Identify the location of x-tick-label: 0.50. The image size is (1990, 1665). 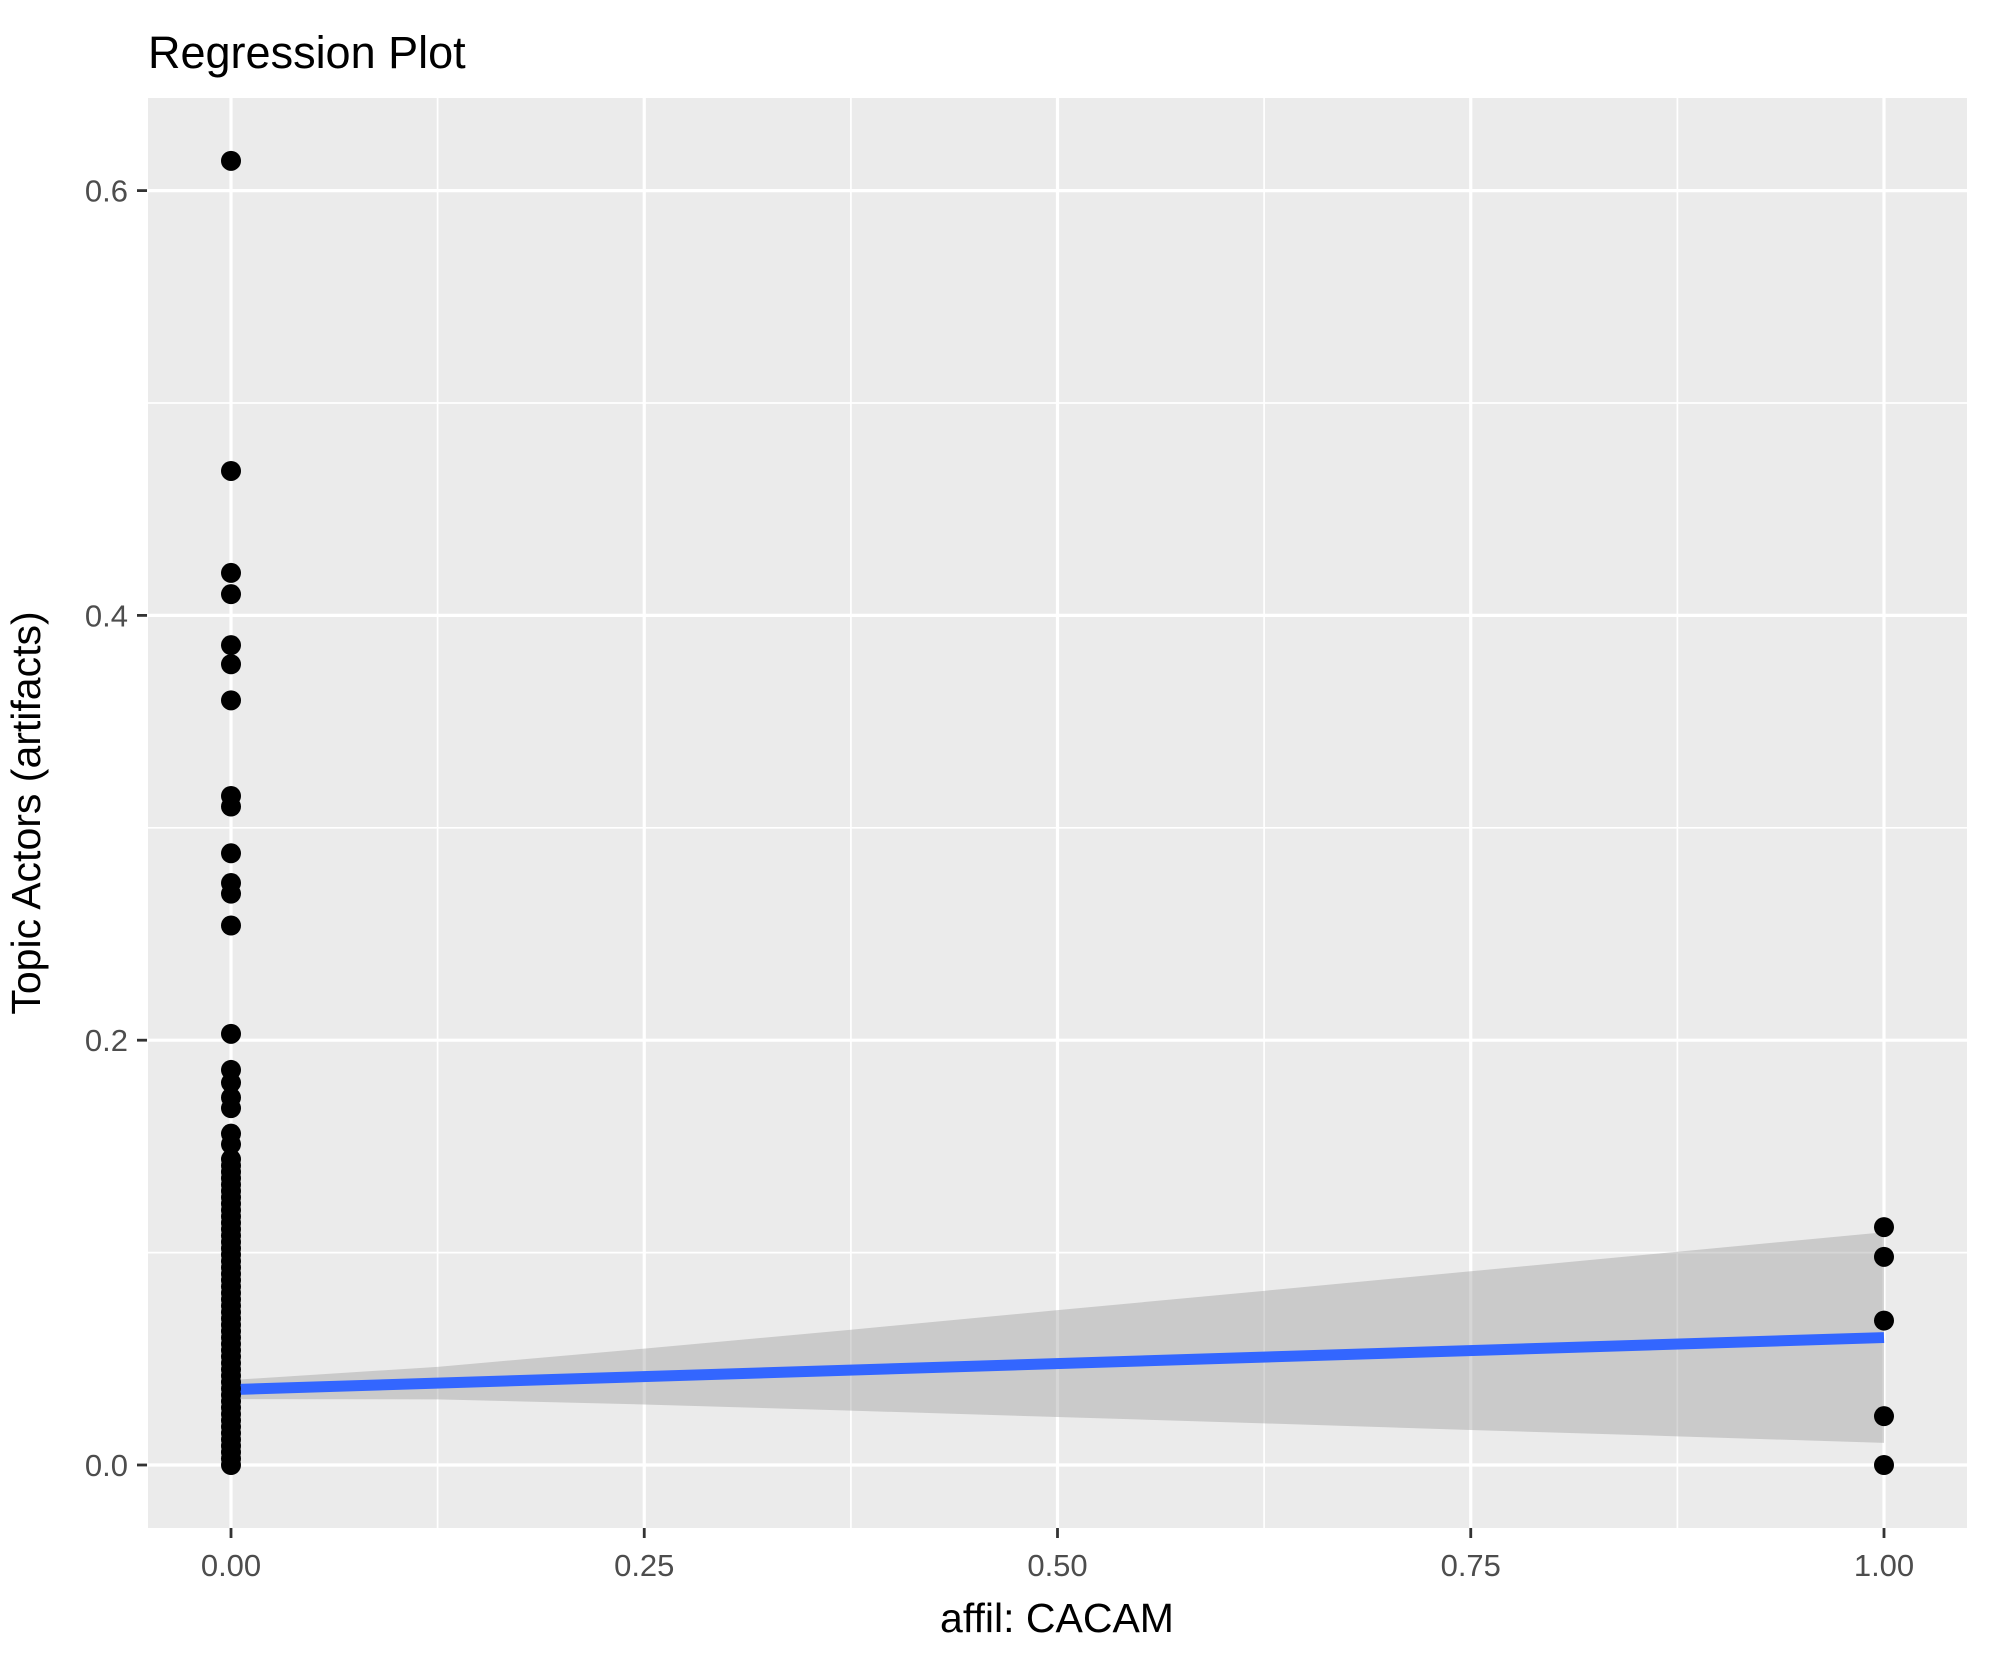
(1057, 1565).